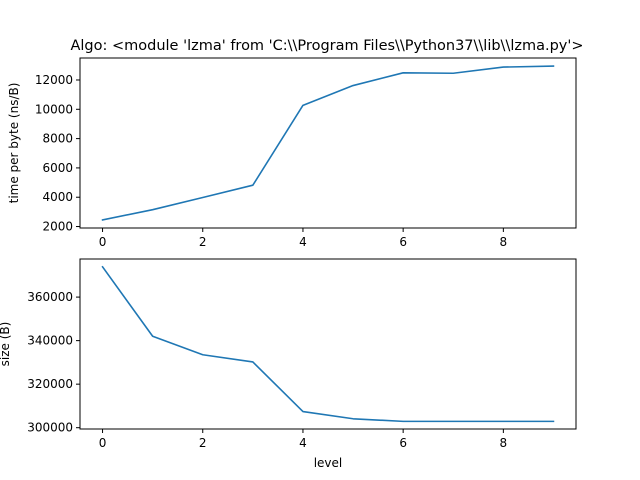 This screenshot has width=640, height=480. I want to click on time-x-tick-label: 0, so click(103, 242).